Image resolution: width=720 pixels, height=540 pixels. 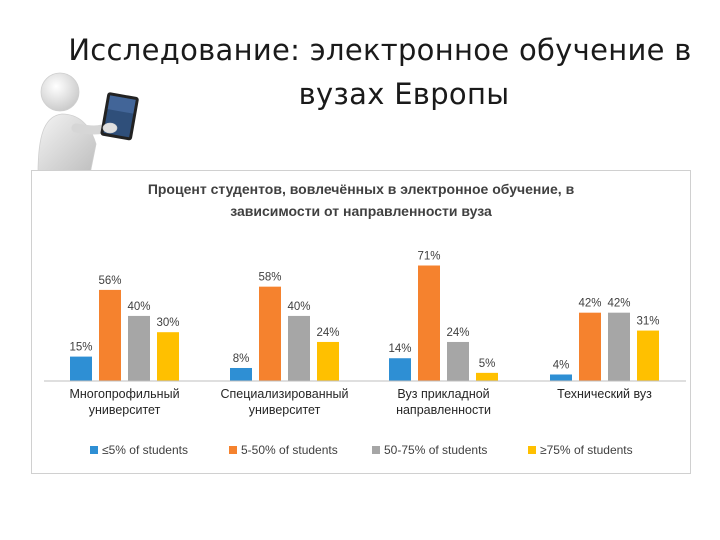 What do you see at coordinates (125, 410) in the screenshot?
I see `category-label-0-line-1: университет` at bounding box center [125, 410].